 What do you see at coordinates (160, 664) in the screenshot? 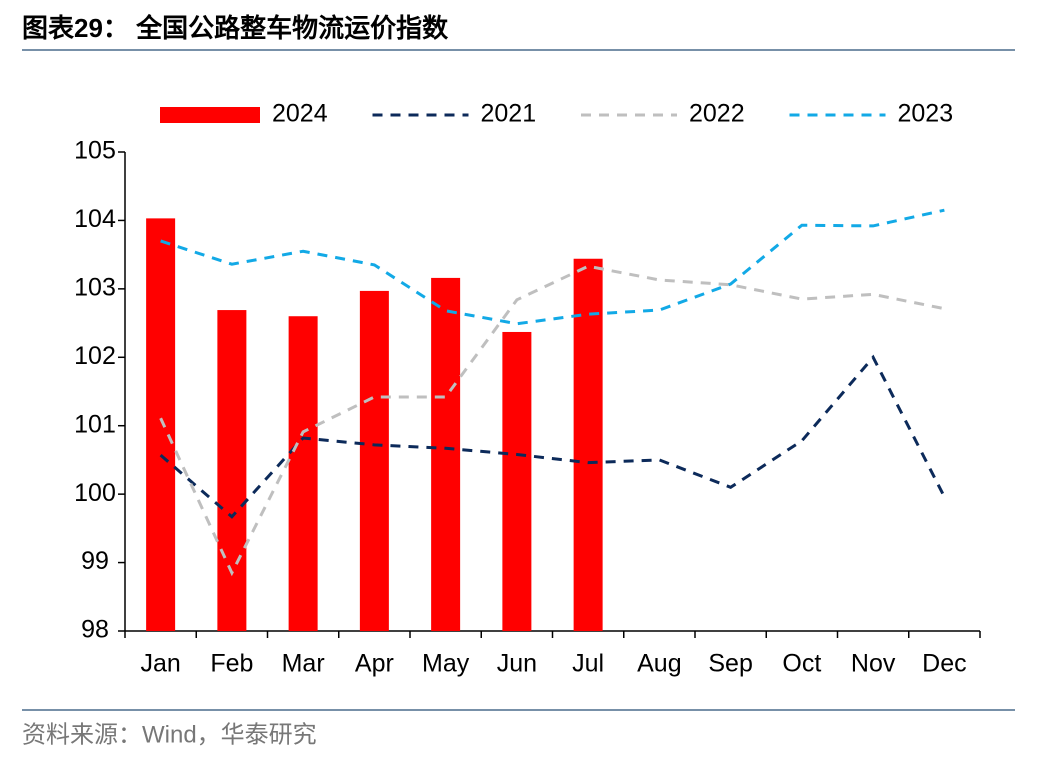
I see `x-tick-label: Jan` at bounding box center [160, 664].